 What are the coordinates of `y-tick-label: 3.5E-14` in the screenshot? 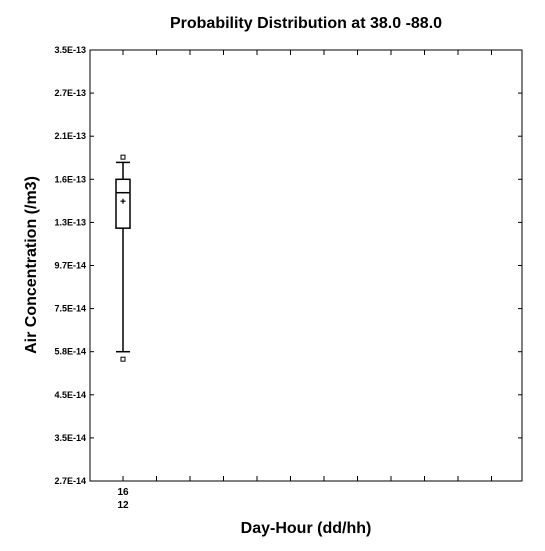 It's located at (70, 438).